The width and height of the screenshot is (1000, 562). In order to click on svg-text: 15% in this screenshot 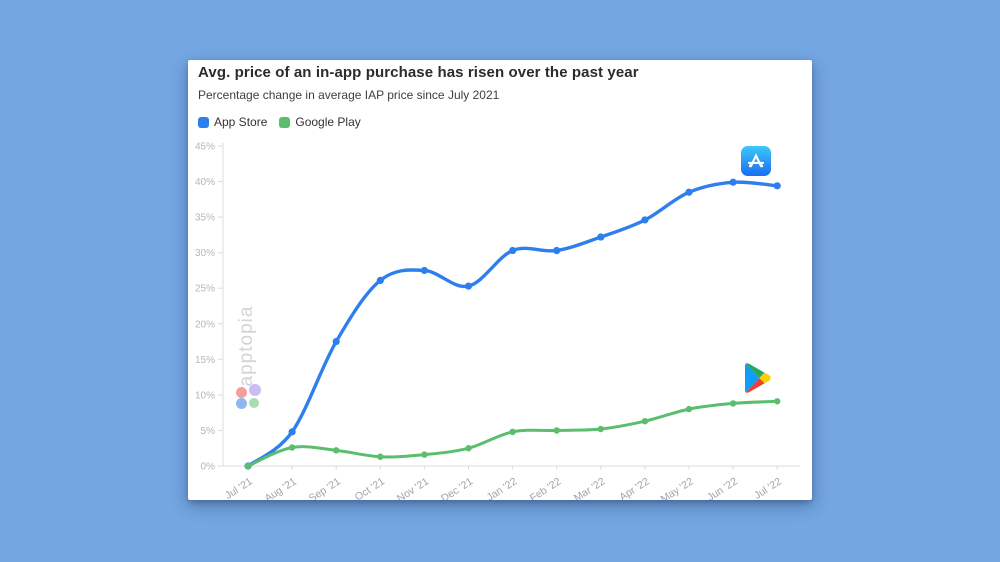, I will do `click(205, 360)`.